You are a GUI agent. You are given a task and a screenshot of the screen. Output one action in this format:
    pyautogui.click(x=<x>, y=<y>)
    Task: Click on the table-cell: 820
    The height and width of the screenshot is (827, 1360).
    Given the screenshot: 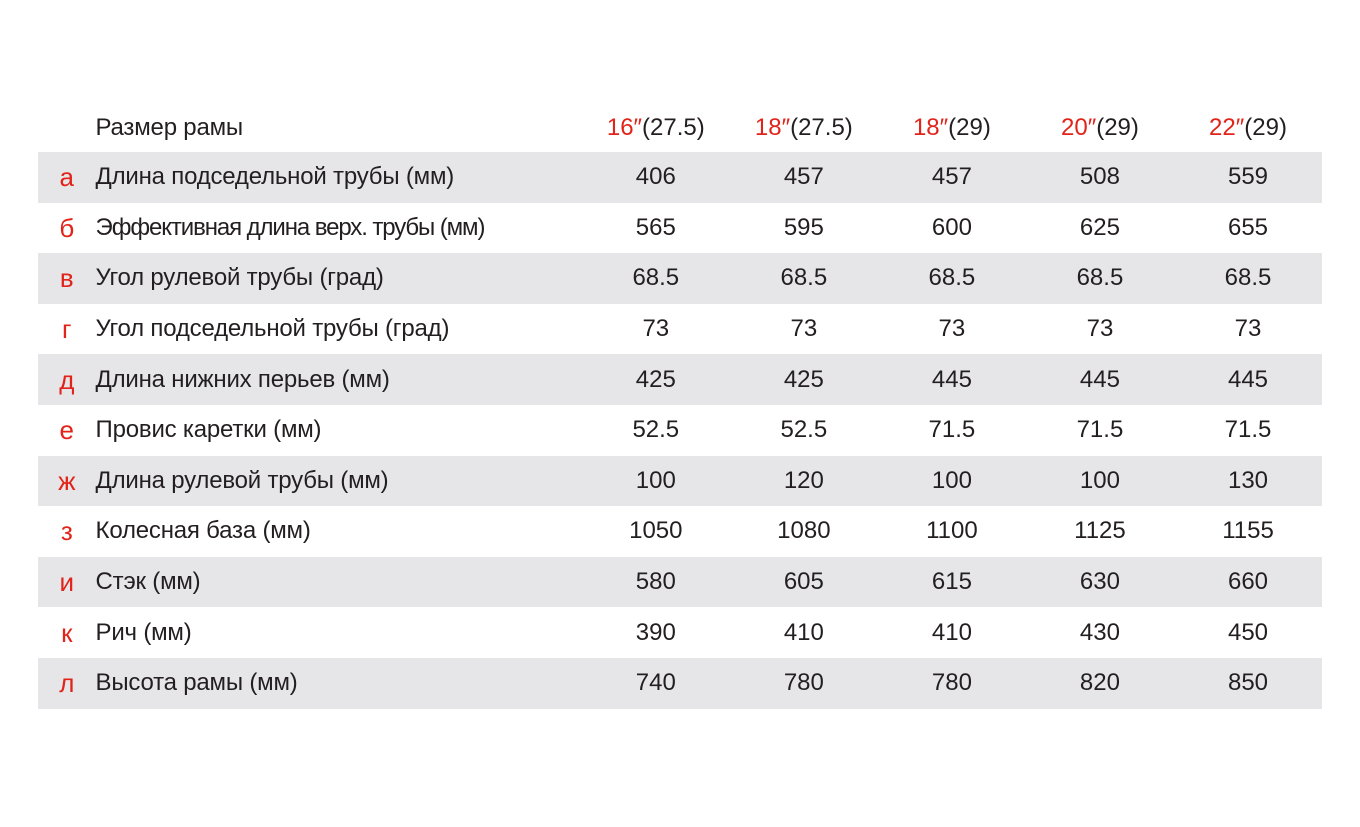 What is the action you would take?
    pyautogui.click(x=1099, y=683)
    